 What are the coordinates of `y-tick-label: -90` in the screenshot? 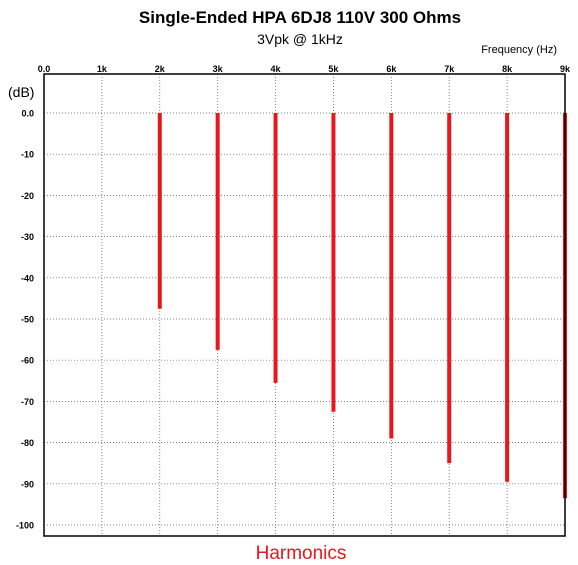 It's located at (27, 484).